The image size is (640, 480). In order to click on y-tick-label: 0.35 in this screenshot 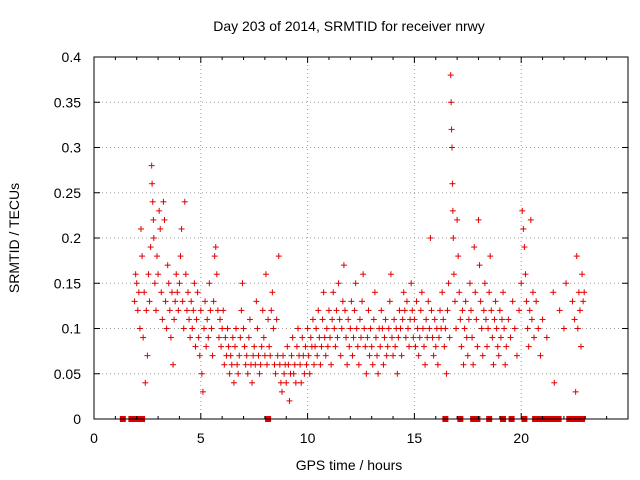, I will do `click(67, 102)`.